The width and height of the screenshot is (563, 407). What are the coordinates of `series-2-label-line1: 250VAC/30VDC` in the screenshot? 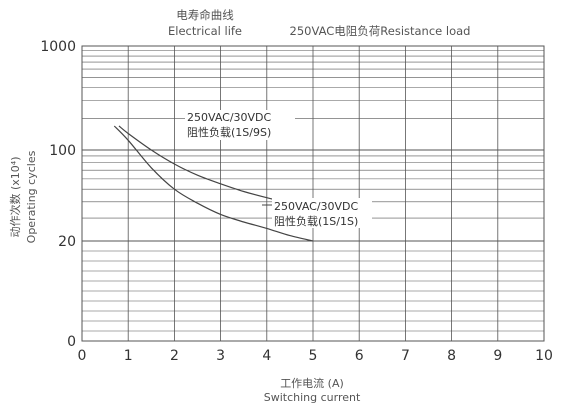 It's located at (316, 206).